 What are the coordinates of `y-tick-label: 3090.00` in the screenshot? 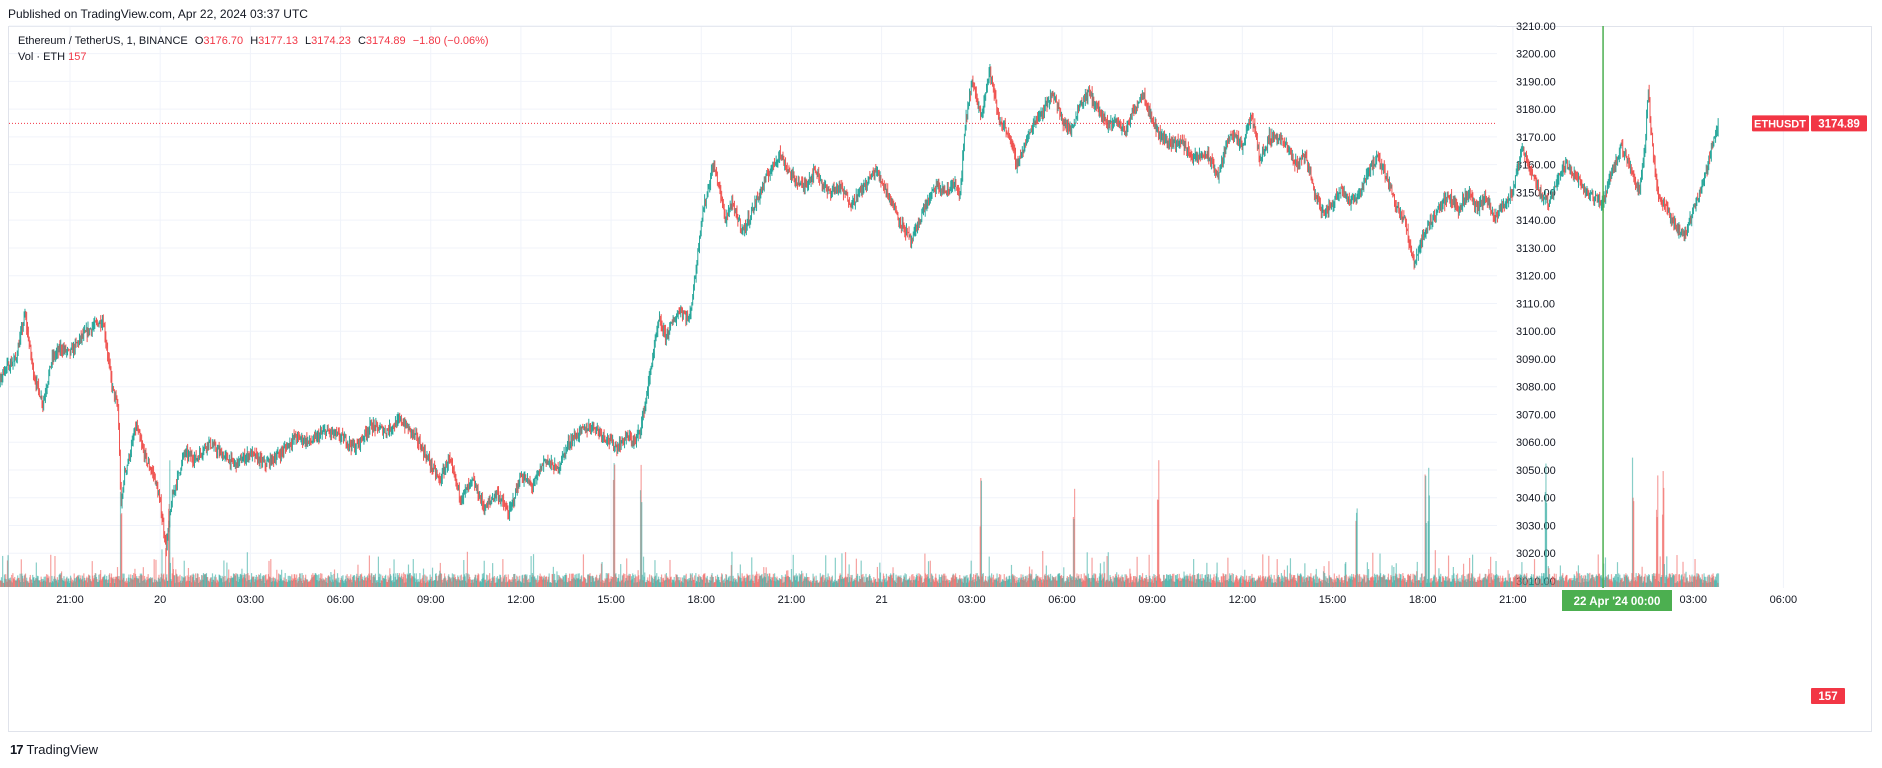 It's located at (1536, 360).